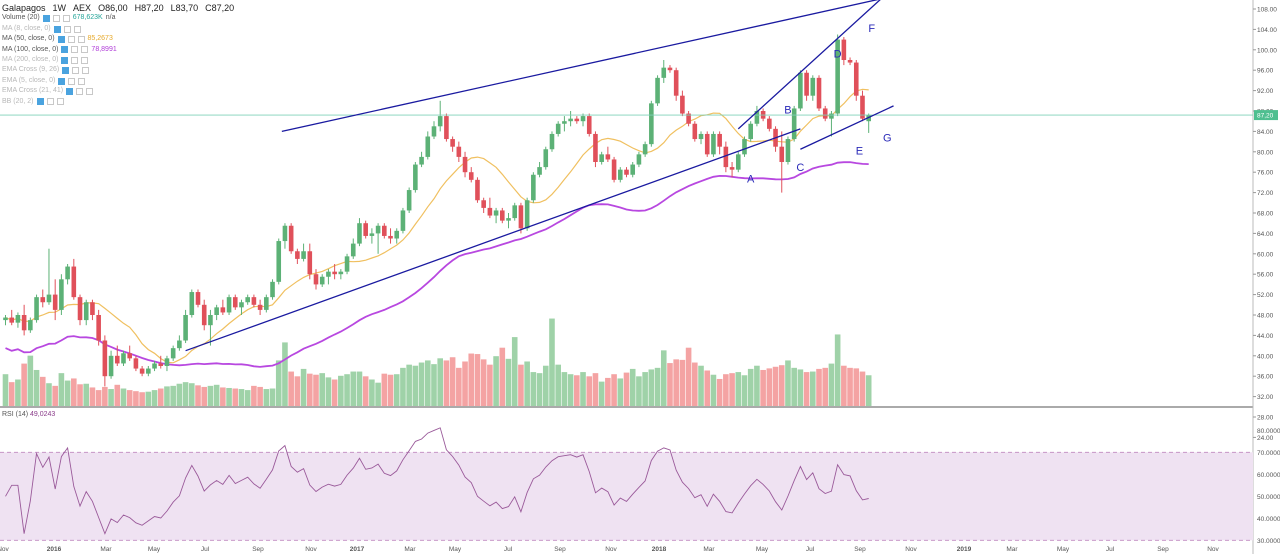 This screenshot has height=554, width=1280. I want to click on wave-label: C, so click(800, 168).